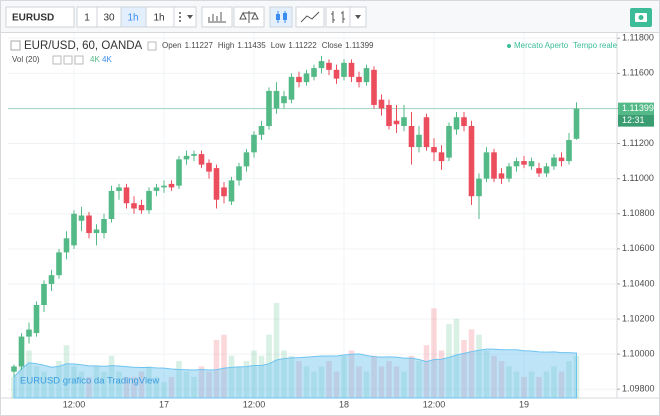  Describe the element at coordinates (636, 120) in the screenshot. I see `countdown-badge` at that location.